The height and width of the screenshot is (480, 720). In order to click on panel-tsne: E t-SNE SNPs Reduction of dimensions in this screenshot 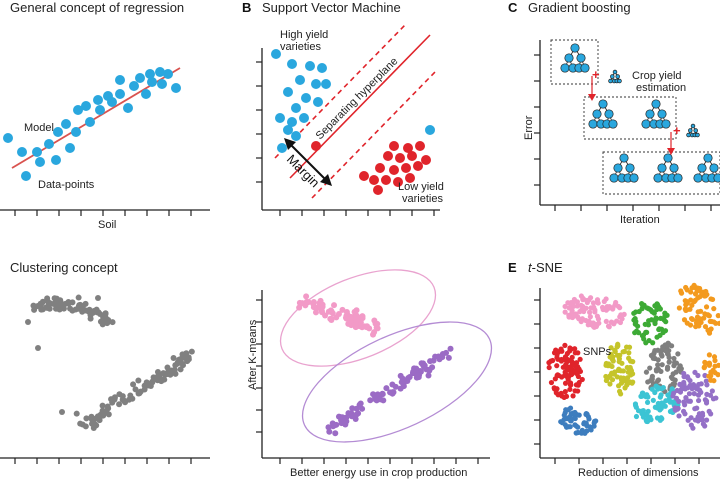, I will do `click(614, 369)`.